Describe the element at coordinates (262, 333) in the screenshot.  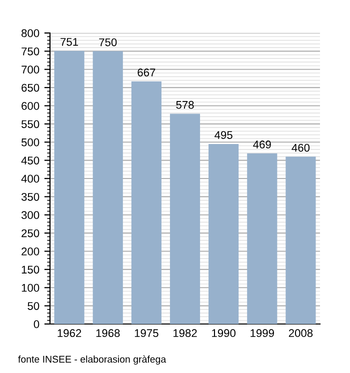
I see `x-tick-label: 1999` at that location.